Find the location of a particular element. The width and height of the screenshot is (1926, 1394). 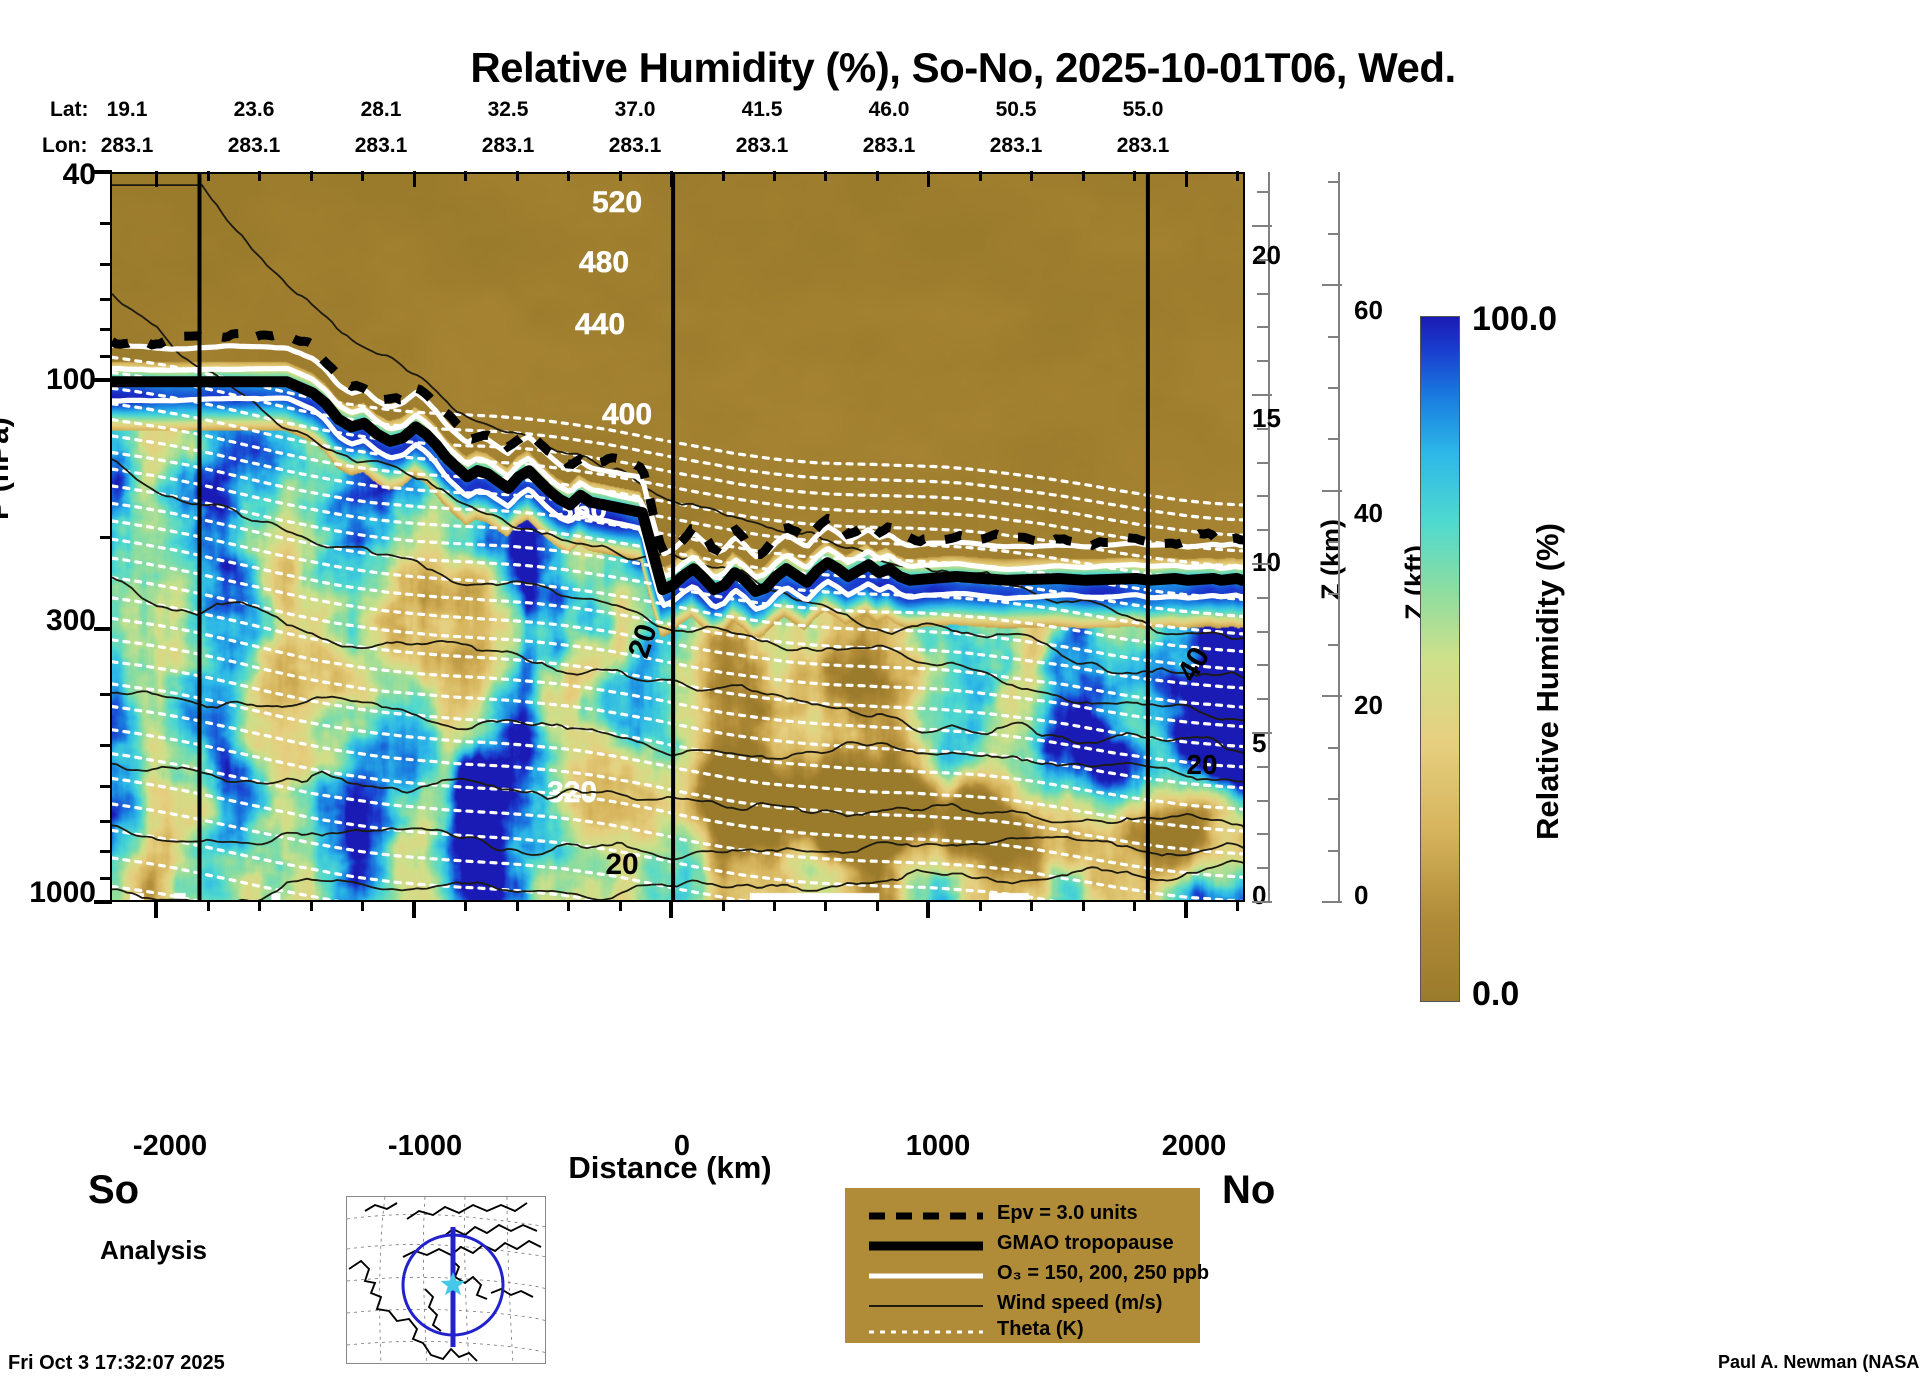

legend-label-wind: Wind speed (m/s) is located at coordinates (1080, 1303).